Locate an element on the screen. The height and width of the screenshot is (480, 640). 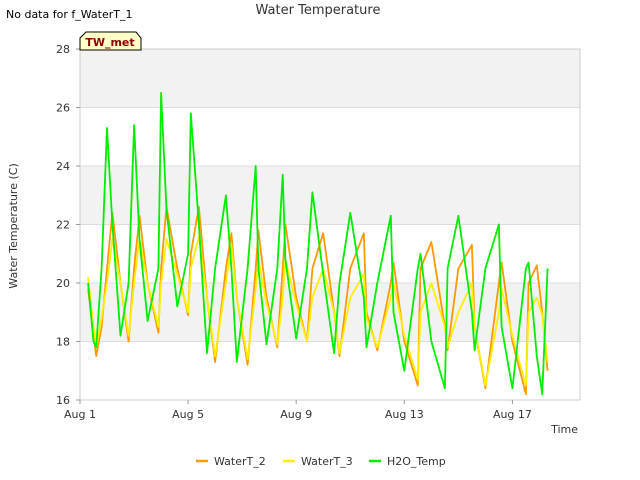
x-tick-label: Aug 17 is located at coordinates (512, 414).